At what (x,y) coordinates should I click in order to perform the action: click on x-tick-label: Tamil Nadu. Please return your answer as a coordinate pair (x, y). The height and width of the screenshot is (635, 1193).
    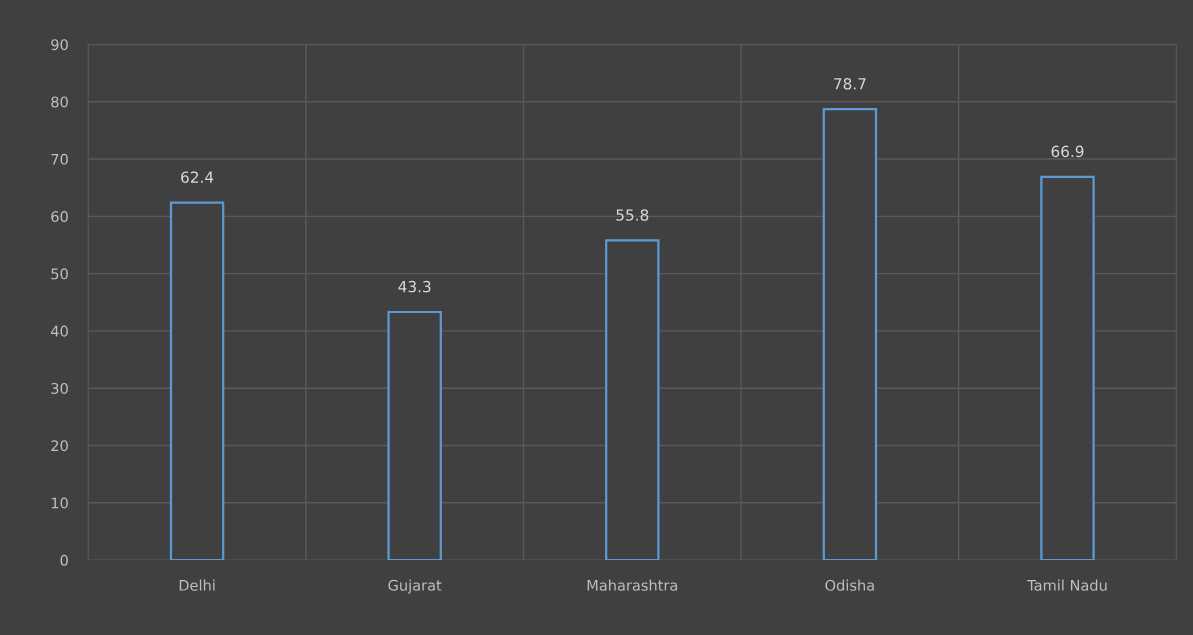
    Looking at the image, I should click on (1067, 585).